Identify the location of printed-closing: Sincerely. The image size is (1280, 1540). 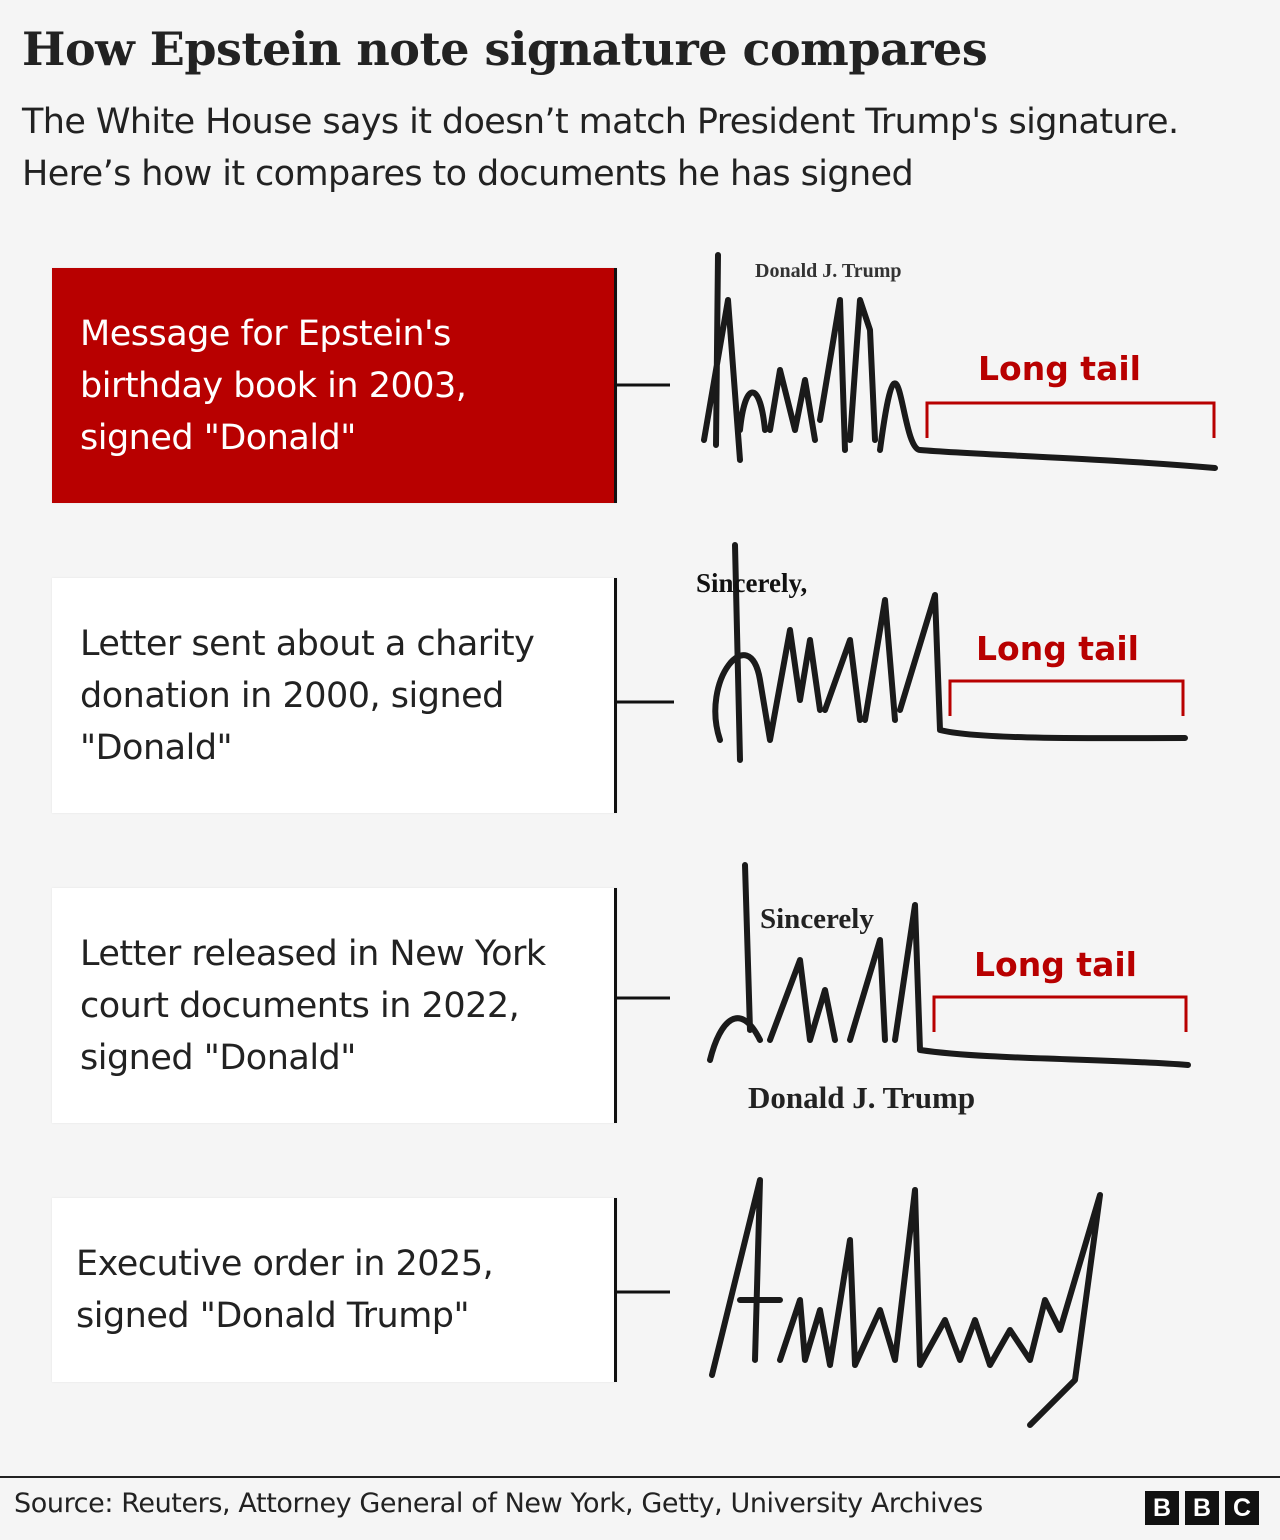
(817, 919).